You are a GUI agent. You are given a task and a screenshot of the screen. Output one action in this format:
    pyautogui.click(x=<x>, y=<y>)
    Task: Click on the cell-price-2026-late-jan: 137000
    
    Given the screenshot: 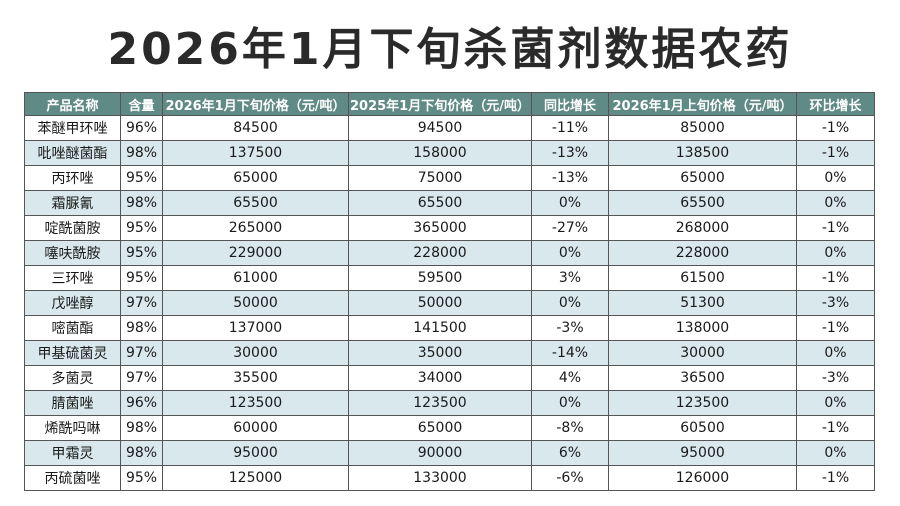 What is the action you would take?
    pyautogui.click(x=255, y=328)
    